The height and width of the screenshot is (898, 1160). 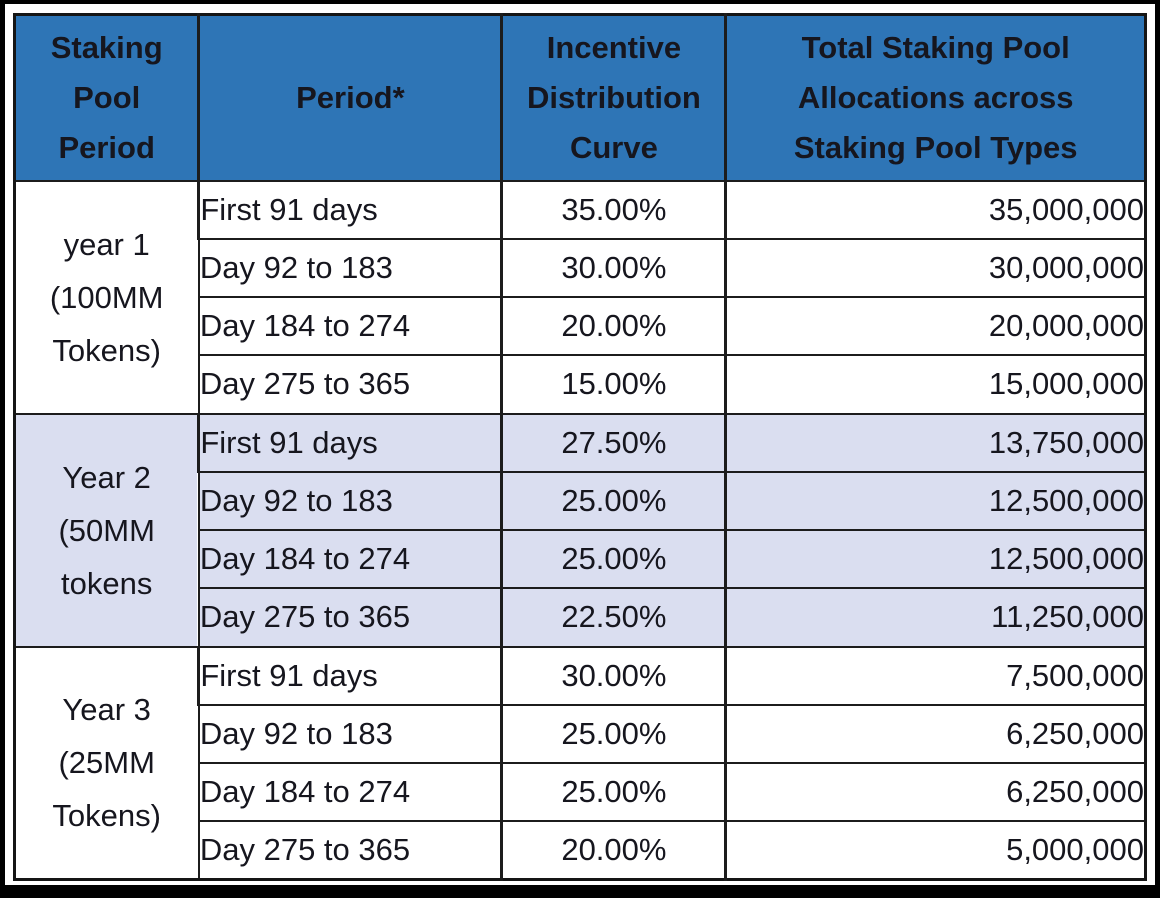 I want to click on curve-cell: 22.50%, so click(x=613, y=617).